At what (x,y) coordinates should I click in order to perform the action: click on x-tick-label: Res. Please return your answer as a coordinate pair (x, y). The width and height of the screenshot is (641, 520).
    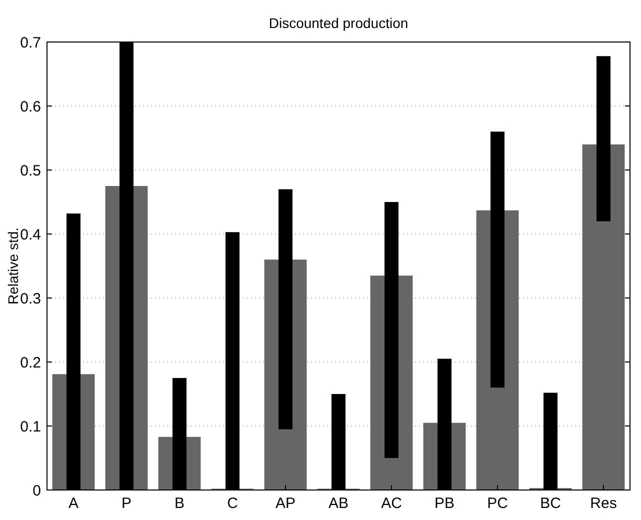
    Looking at the image, I should click on (603, 503).